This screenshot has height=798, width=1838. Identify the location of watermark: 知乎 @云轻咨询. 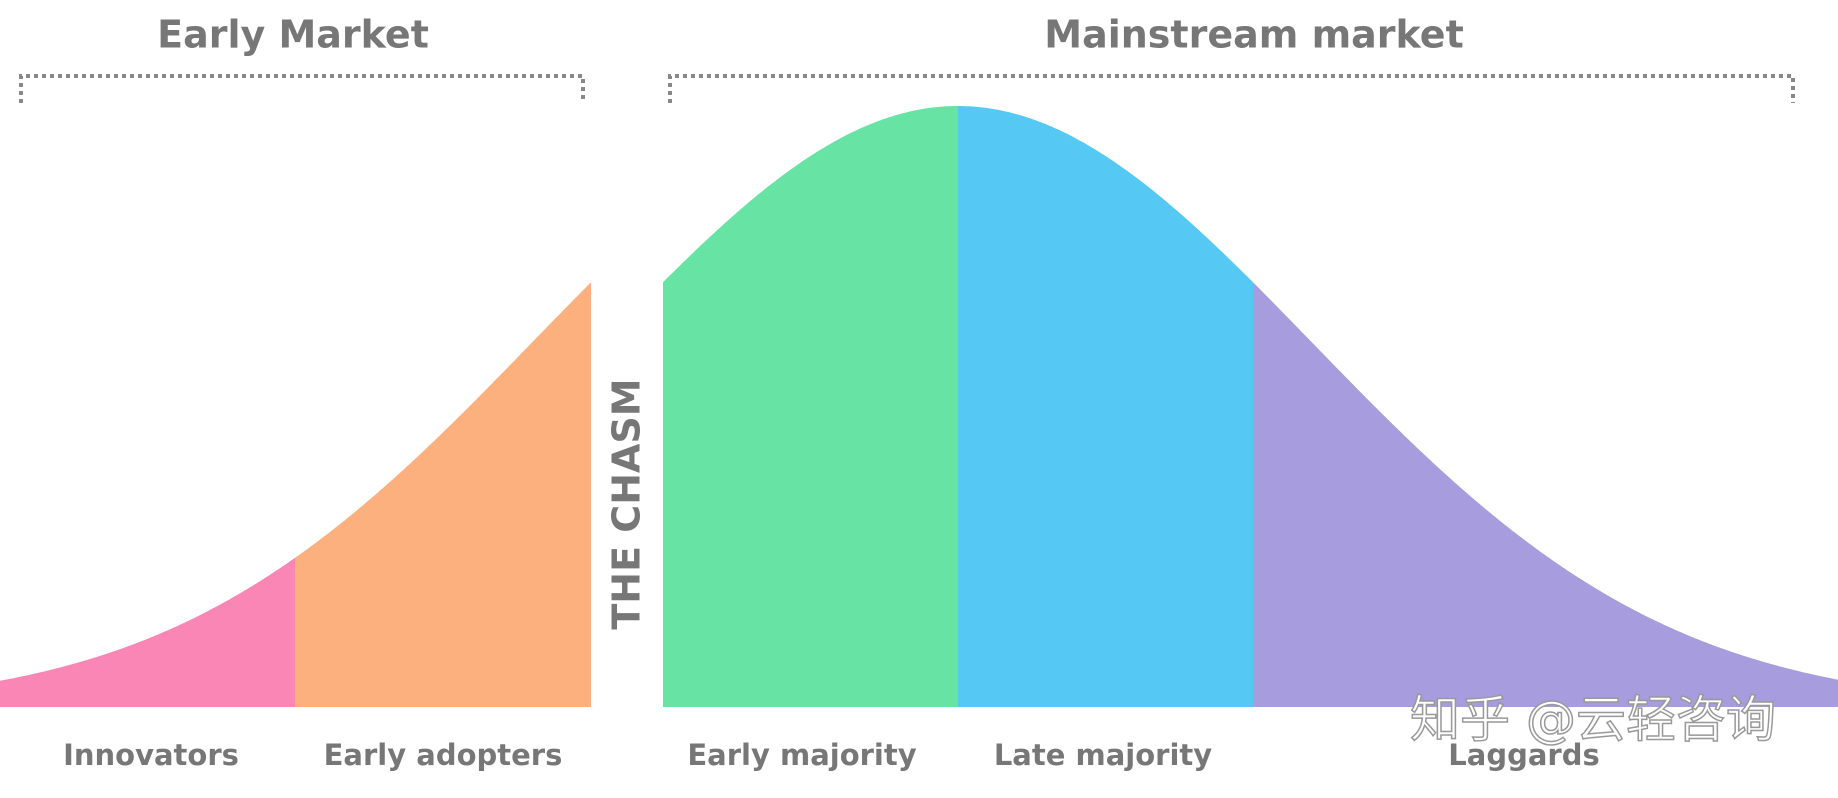
(1593, 720).